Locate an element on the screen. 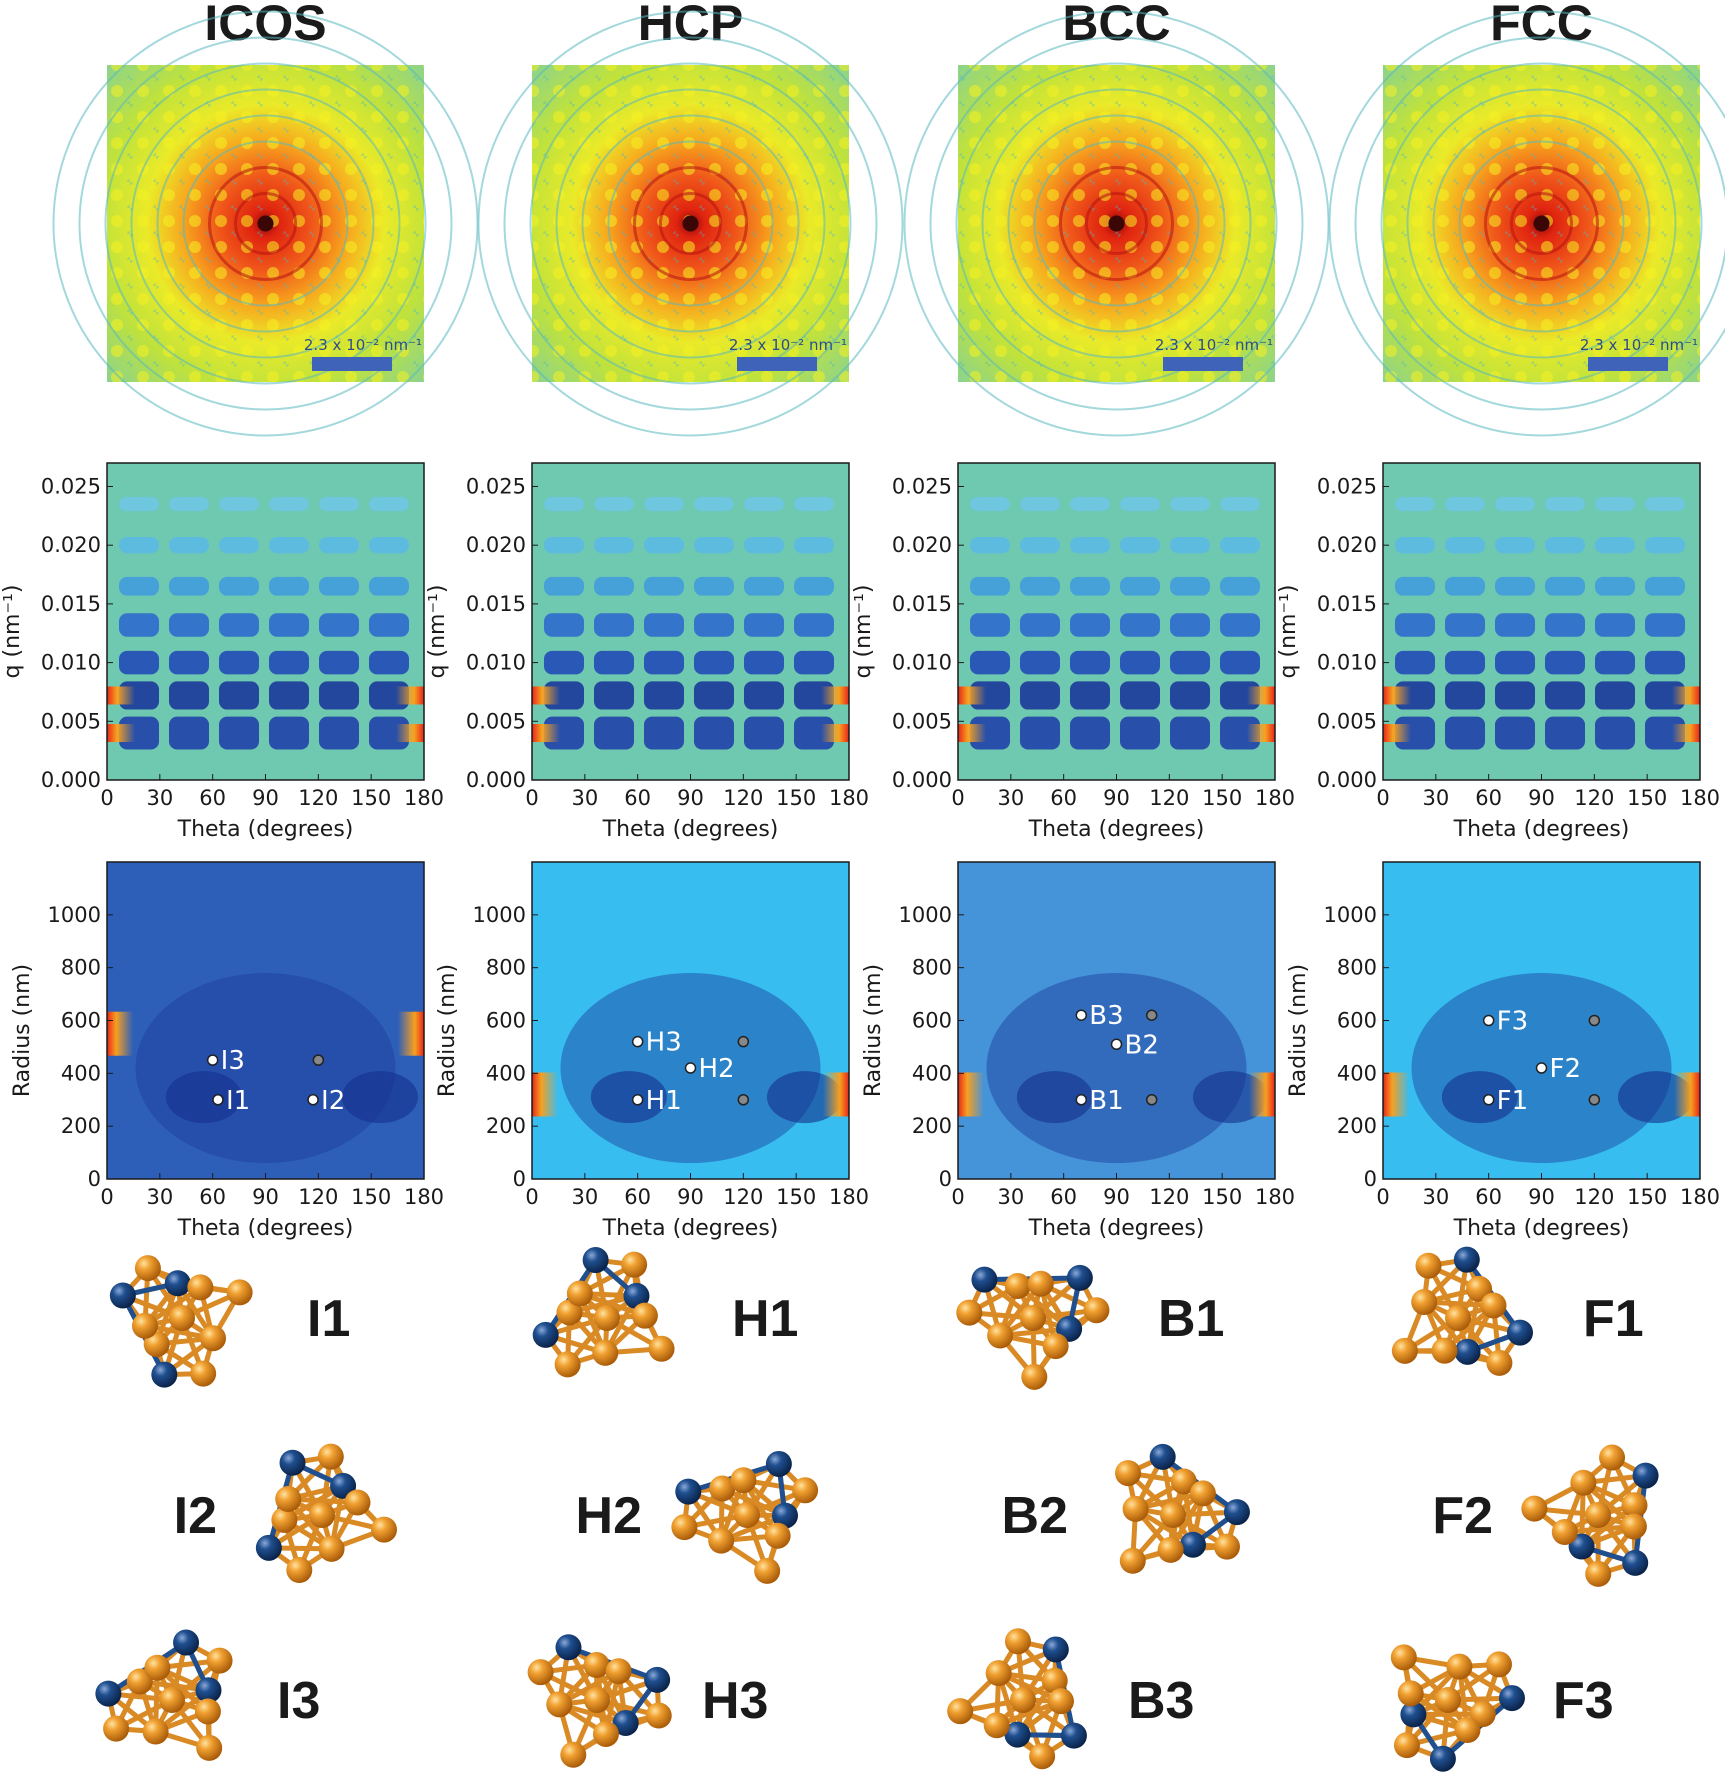  cluster-label: F3 is located at coordinates (1583, 1701).